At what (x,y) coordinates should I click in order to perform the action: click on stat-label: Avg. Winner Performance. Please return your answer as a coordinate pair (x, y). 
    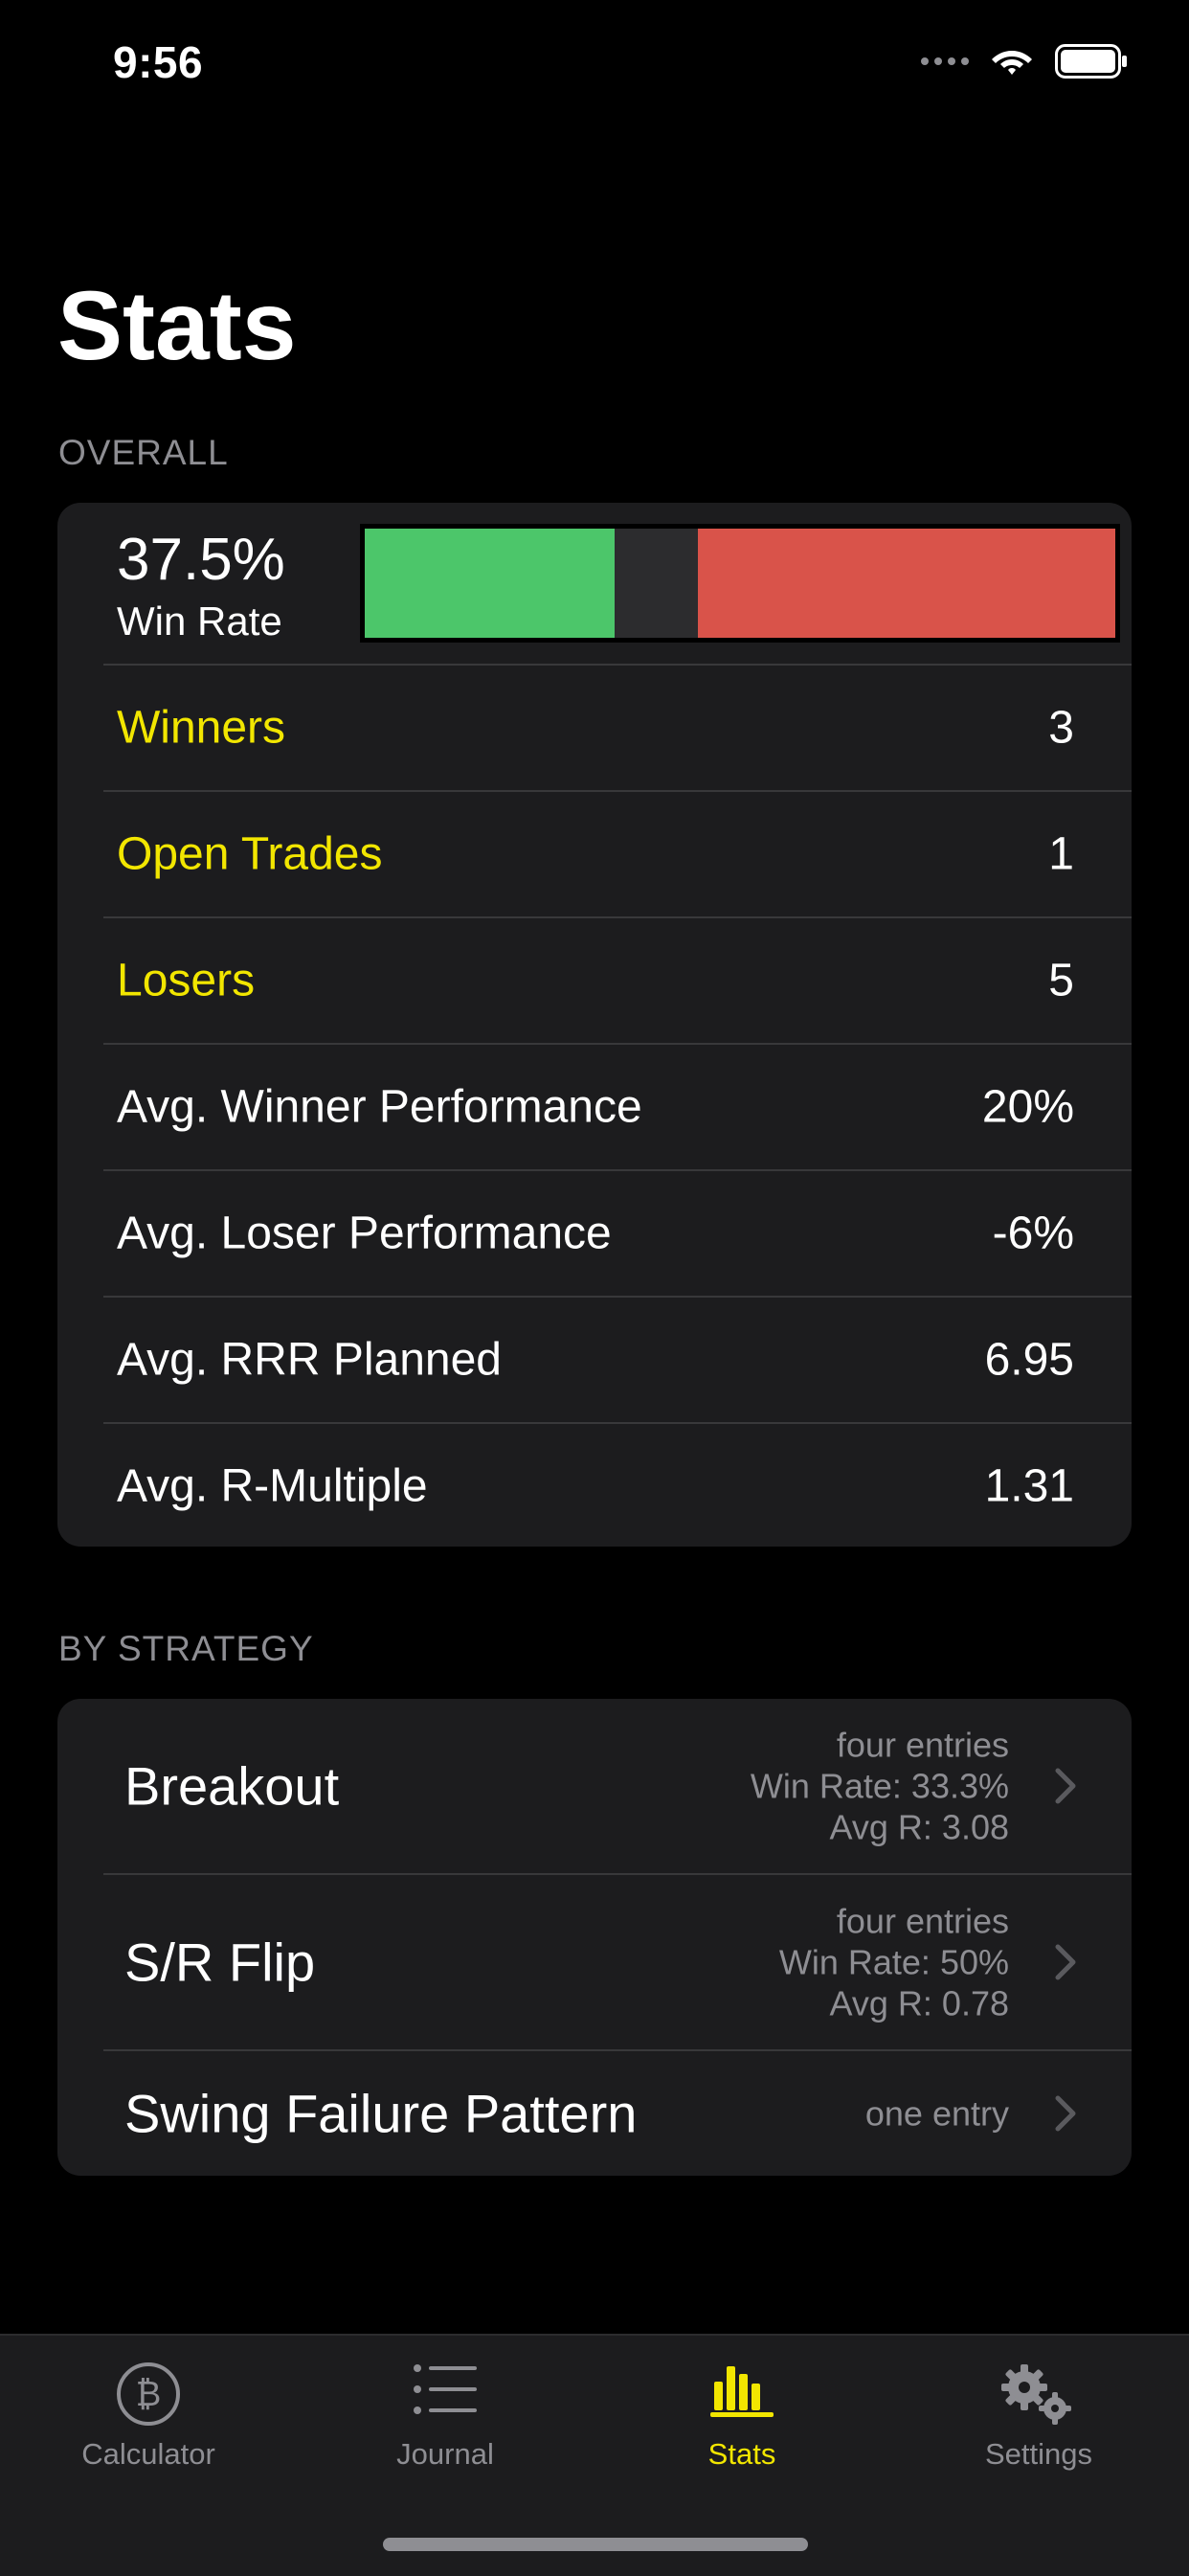
    Looking at the image, I should click on (379, 1107).